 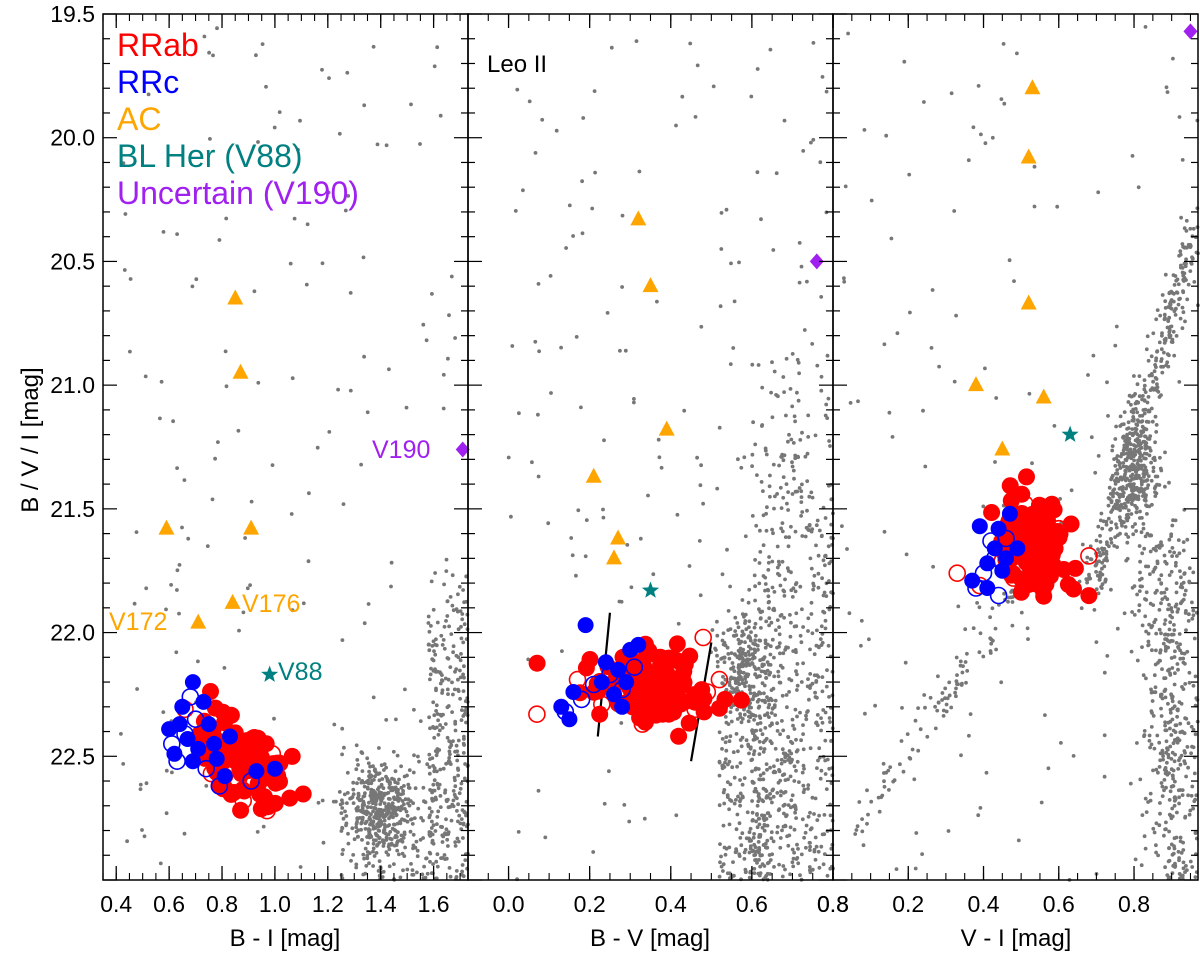 What do you see at coordinates (670, 674) in the screenshot?
I see `rrab-open-point-middle` at bounding box center [670, 674].